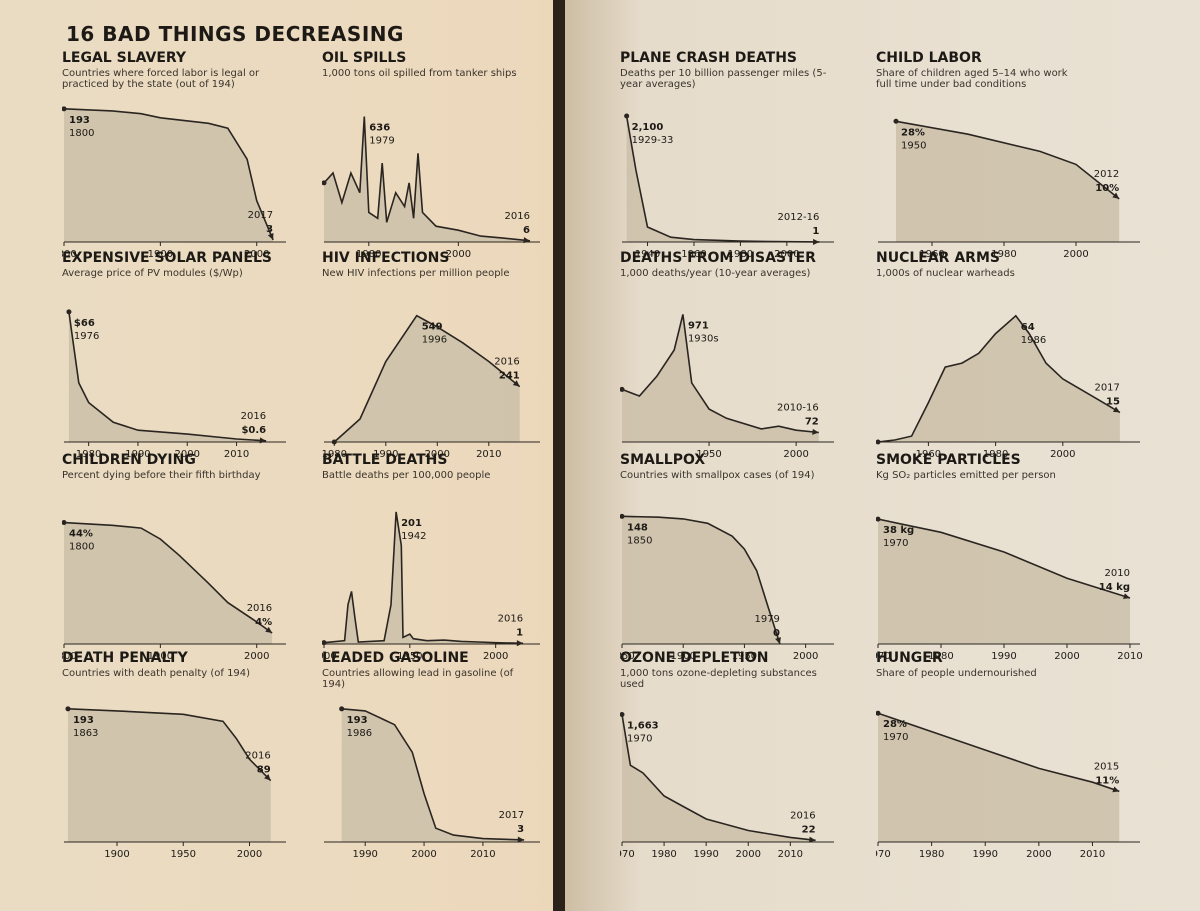  What do you see at coordinates (519, 632) in the screenshot?
I see `value-label: 1` at bounding box center [519, 632].